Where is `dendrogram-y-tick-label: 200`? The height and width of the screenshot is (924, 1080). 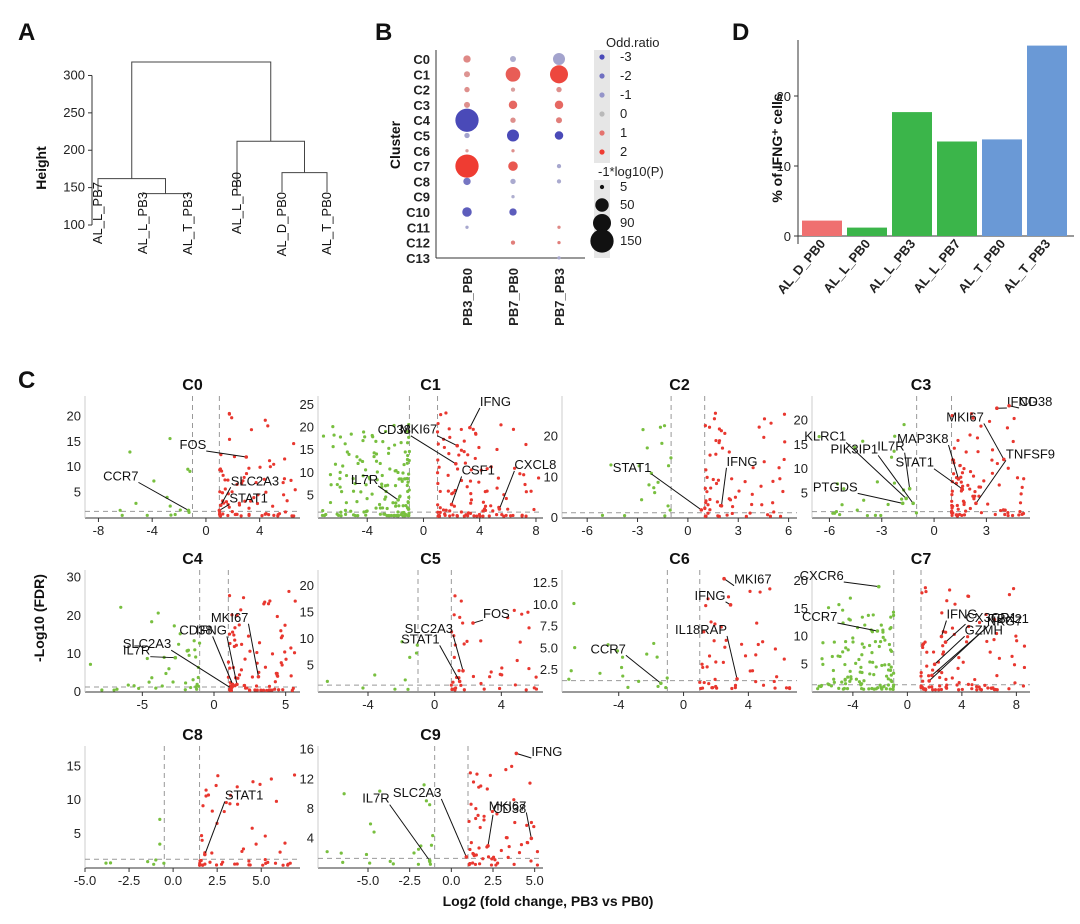 dendrogram-y-tick-label: 200 is located at coordinates (74, 149).